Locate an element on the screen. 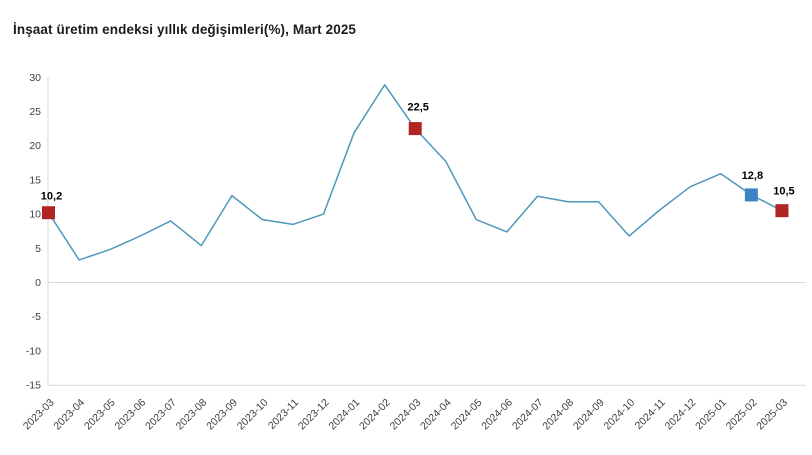 This screenshot has width=812, height=455. y-tick-label: 10 is located at coordinates (35, 215).